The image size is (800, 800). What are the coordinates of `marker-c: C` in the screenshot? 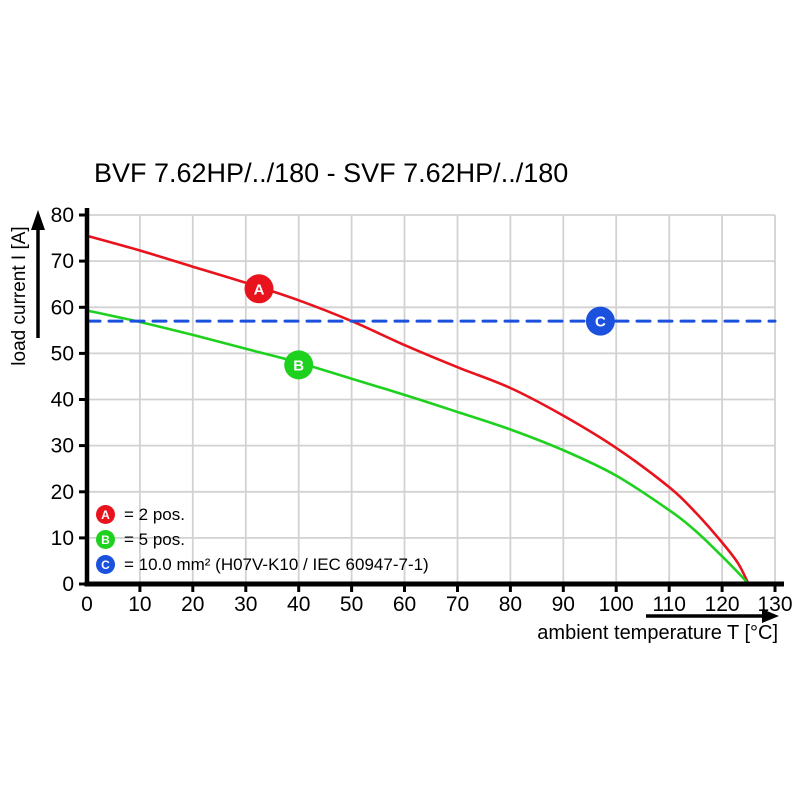 It's located at (600, 321).